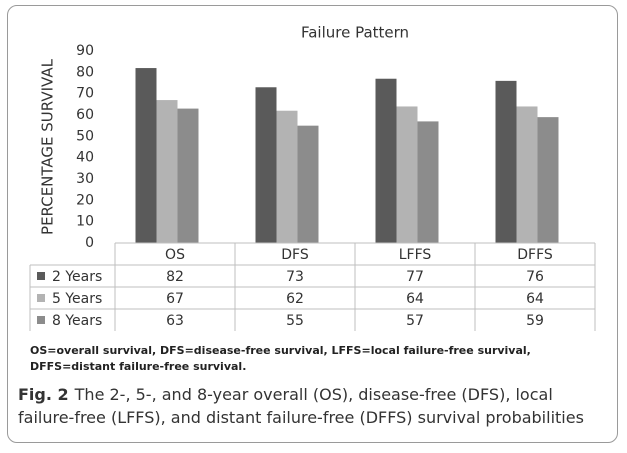 The height and width of the screenshot is (453, 627). What do you see at coordinates (175, 255) in the screenshot?
I see `x-tick-label: OS` at bounding box center [175, 255].